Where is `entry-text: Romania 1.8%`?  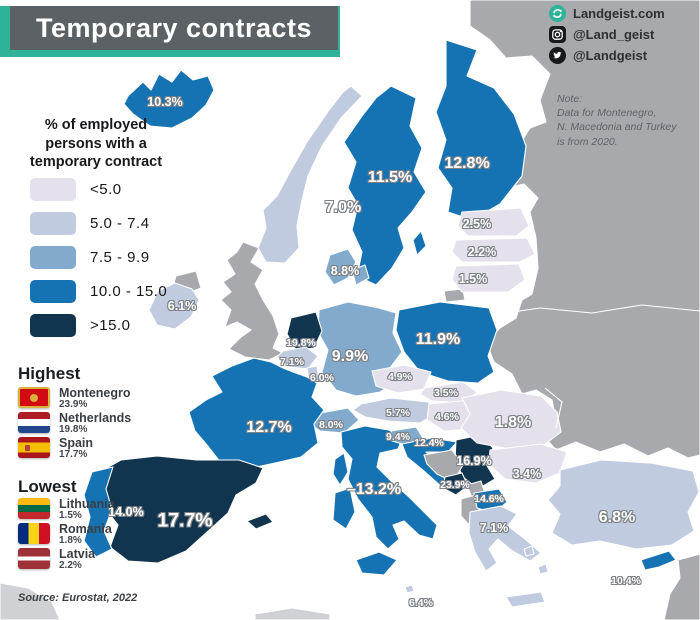 entry-text: Romania 1.8% is located at coordinates (85, 534).